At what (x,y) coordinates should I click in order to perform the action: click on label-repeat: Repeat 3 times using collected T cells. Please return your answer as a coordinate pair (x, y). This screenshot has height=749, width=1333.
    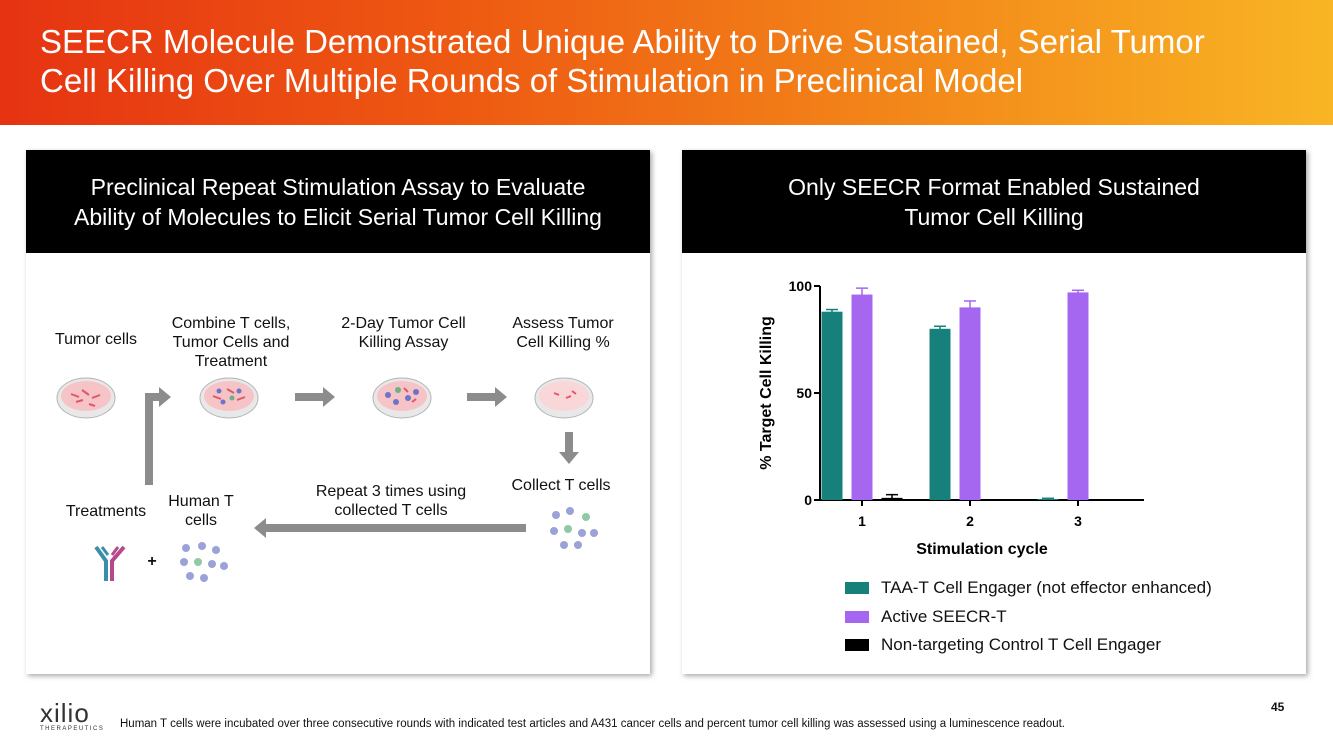
    Looking at the image, I should click on (391, 501).